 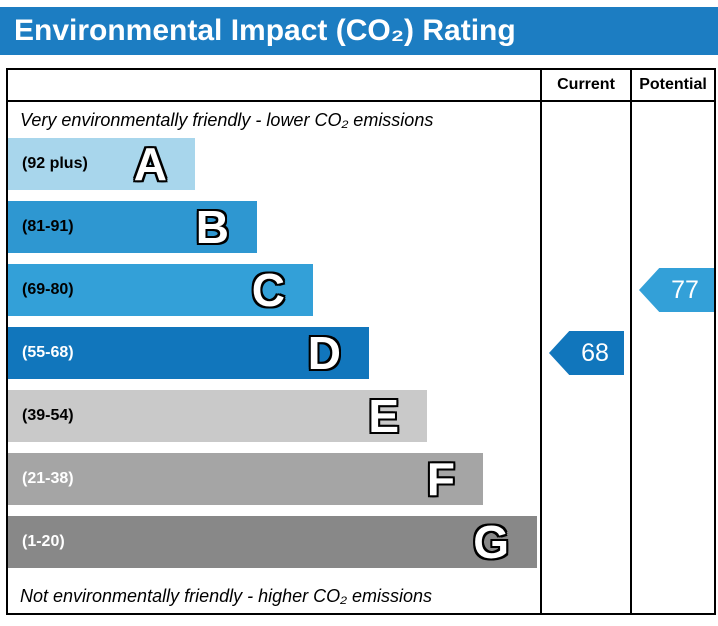 I want to click on band-letter: F, so click(x=440, y=479).